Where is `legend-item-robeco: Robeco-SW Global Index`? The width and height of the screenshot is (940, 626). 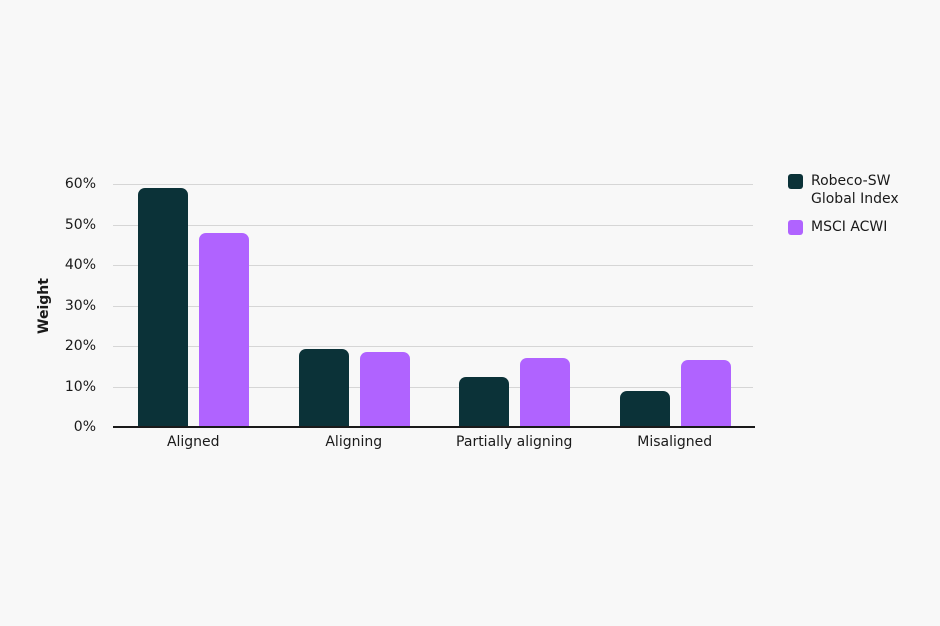 legend-item-robeco: Robeco-SW Global Index is located at coordinates (859, 190).